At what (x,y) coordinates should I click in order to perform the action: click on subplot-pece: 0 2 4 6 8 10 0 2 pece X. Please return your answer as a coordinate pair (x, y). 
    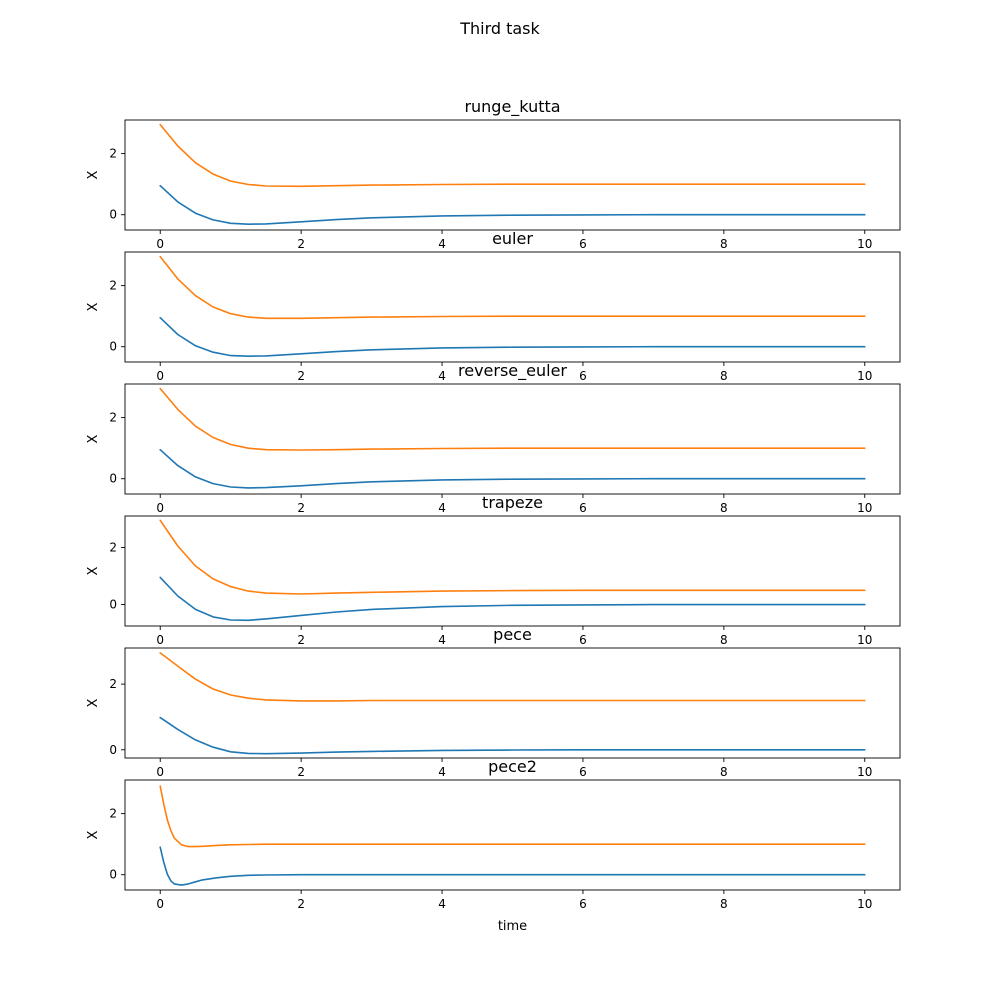
    Looking at the image, I should click on (493, 702).